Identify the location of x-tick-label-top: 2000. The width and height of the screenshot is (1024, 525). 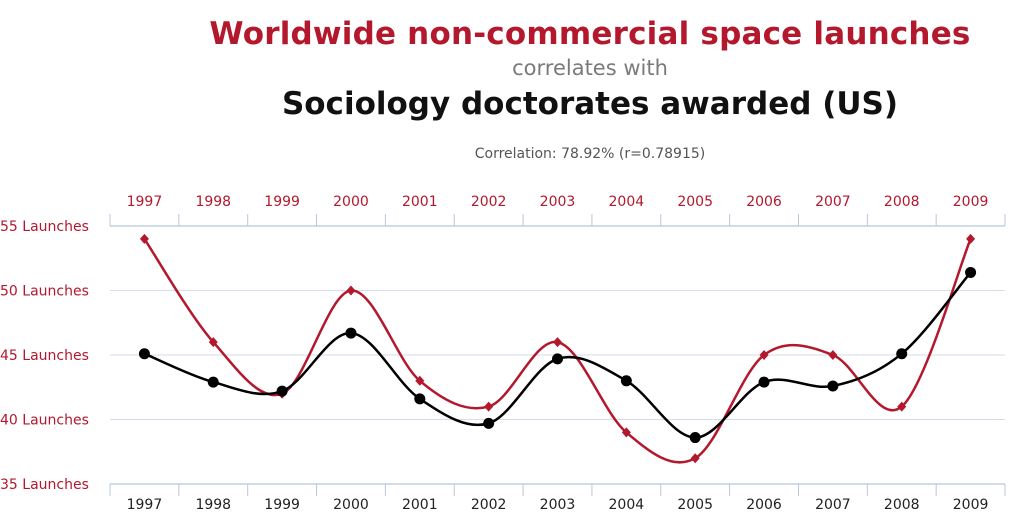
(351, 202).